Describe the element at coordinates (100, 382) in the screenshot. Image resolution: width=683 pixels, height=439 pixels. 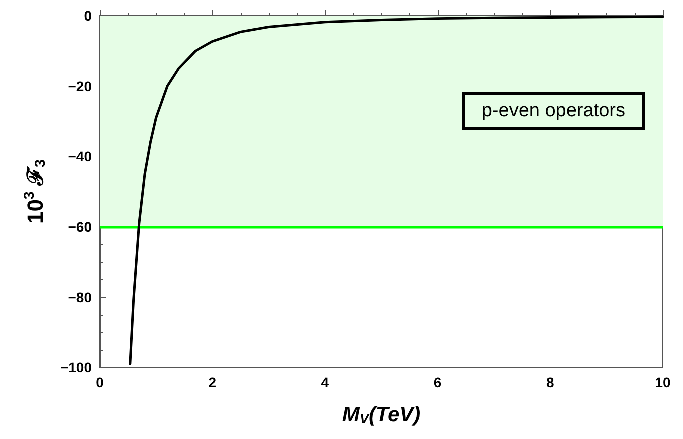
I see `x-tick-label: 0` at that location.